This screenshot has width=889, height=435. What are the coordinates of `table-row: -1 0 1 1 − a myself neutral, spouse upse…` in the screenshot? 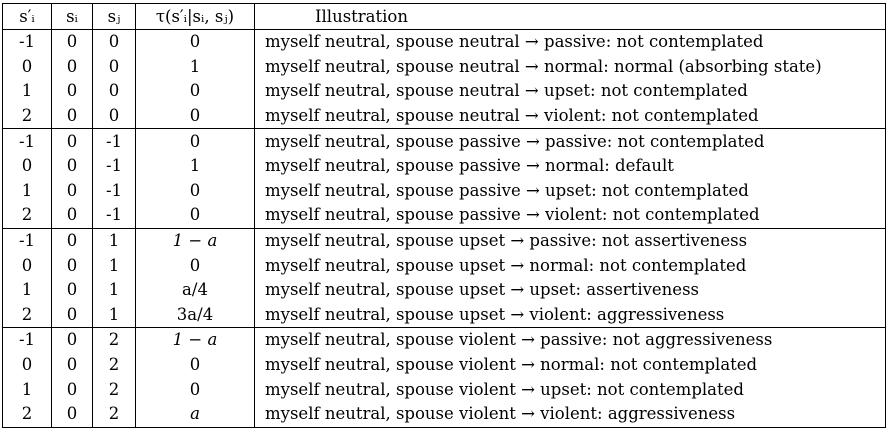 It's located at (444, 240).